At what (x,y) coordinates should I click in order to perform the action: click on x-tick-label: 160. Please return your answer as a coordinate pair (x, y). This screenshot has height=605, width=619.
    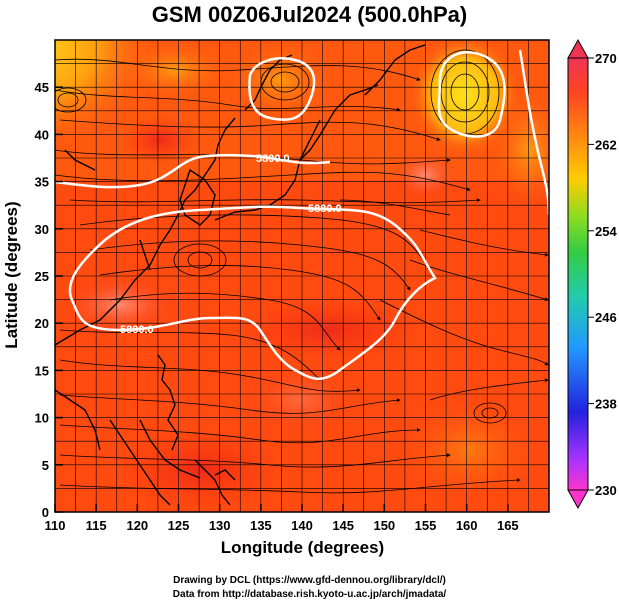
    Looking at the image, I should click on (467, 525).